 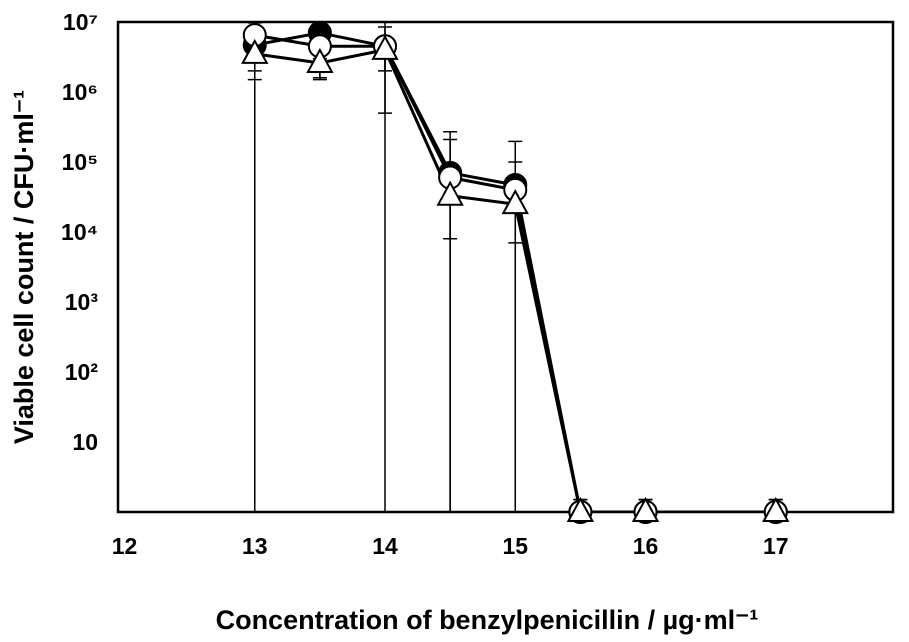 What do you see at coordinates (80, 22) in the screenshot?
I see `y-tick-label: 10⁷` at bounding box center [80, 22].